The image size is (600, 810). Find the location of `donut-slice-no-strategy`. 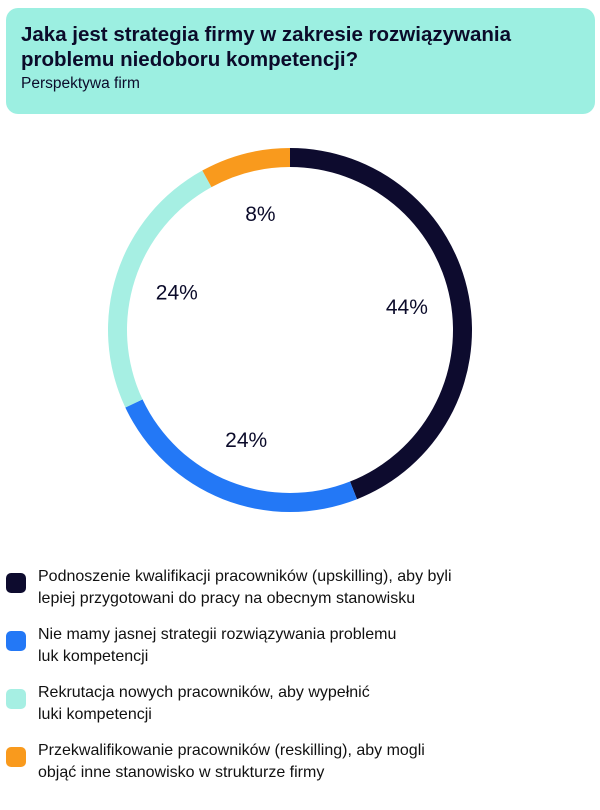

donut-slice-no-strategy is located at coordinates (241, 455).